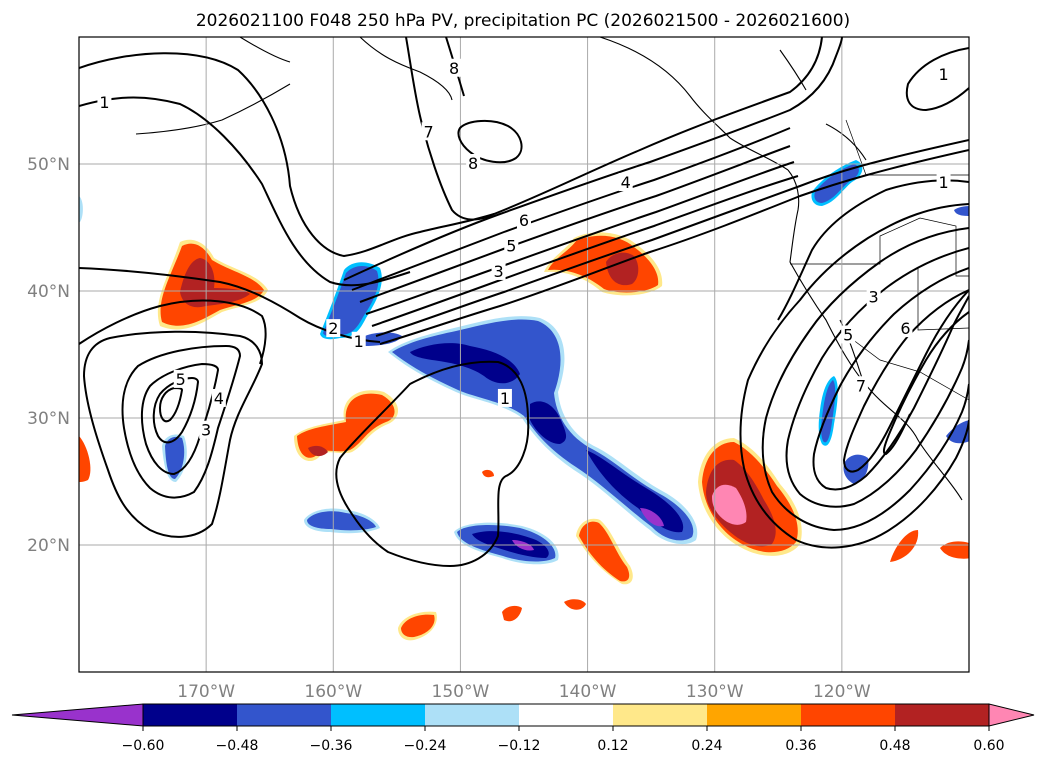 The height and width of the screenshot is (769, 1047). Describe the element at coordinates (333, 692) in the screenshot. I see `lon-tick-label: 160°W` at that location.